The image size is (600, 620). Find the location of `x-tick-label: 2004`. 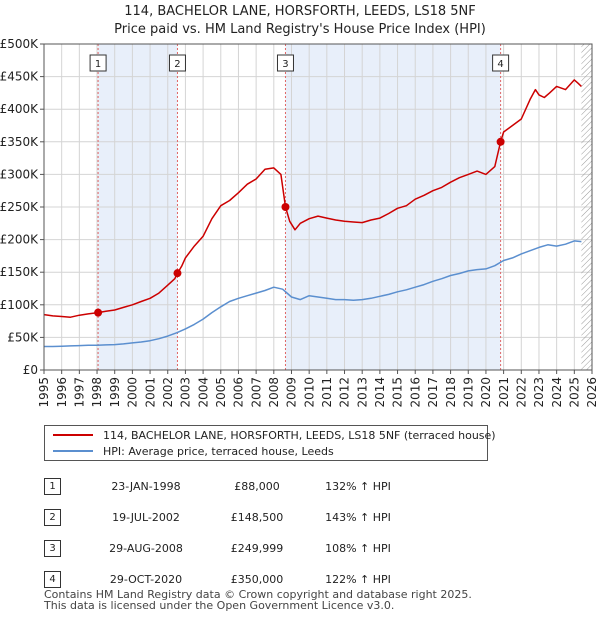

x-tick-label: 2004 is located at coordinates (203, 392).